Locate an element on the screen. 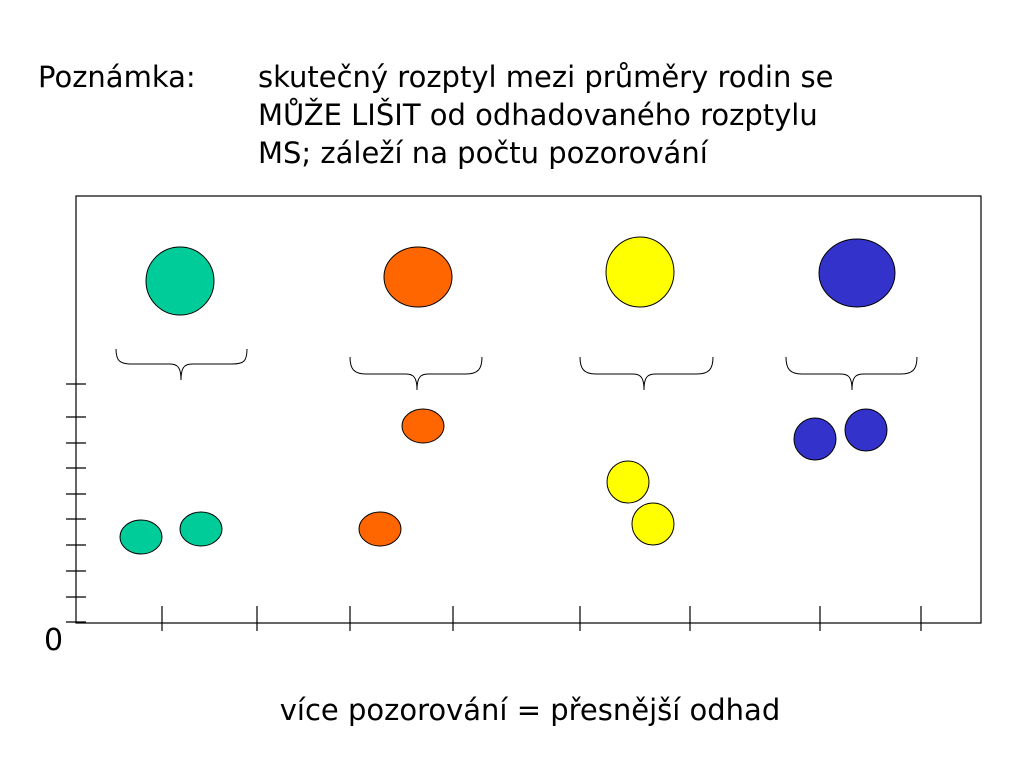 The image size is (1024, 768). caption: více pozorování = přesnější odhad is located at coordinates (530, 710).